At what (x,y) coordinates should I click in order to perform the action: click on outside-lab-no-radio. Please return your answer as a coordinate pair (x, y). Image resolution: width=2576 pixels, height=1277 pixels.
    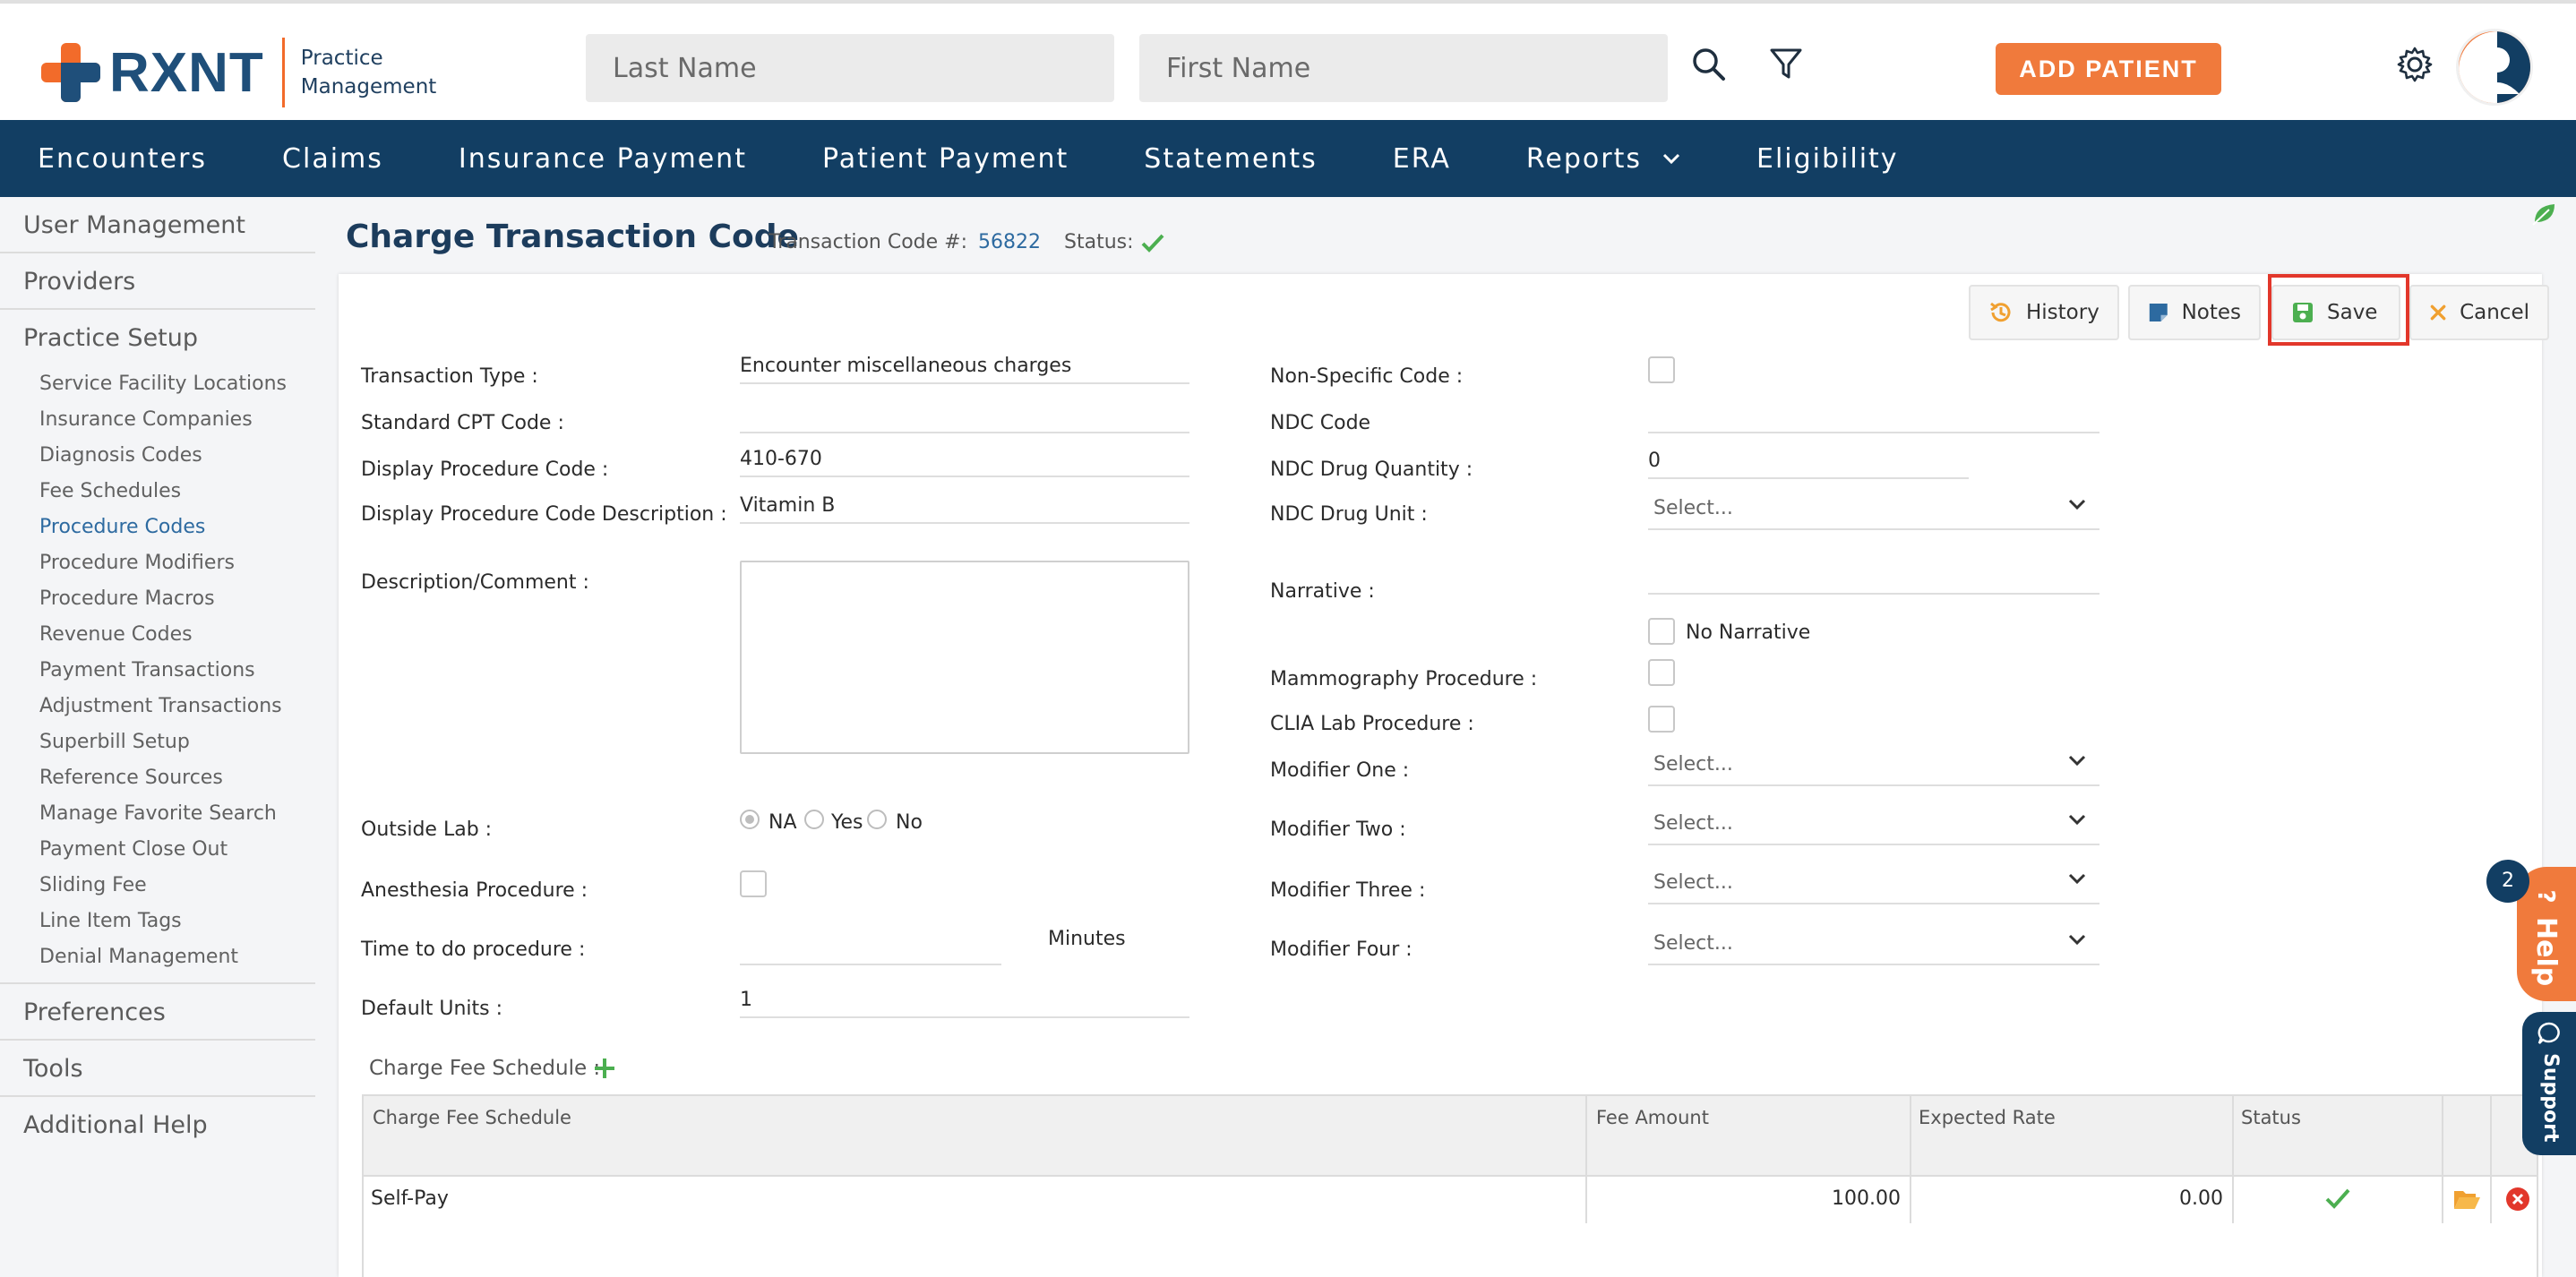
    Looking at the image, I should click on (877, 820).